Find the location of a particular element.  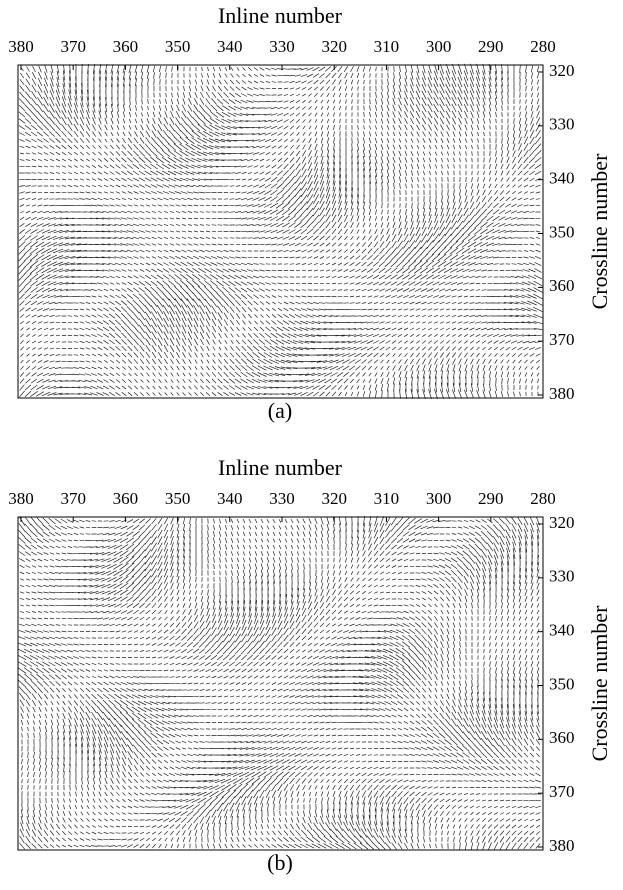

panel-caption: (a) is located at coordinates (280, 410).